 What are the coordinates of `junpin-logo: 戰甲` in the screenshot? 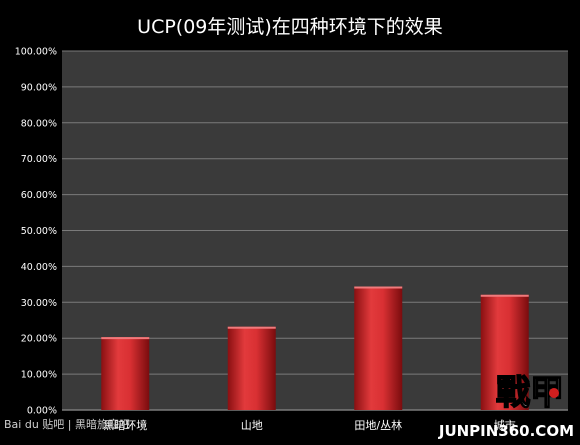 It's located at (530, 393).